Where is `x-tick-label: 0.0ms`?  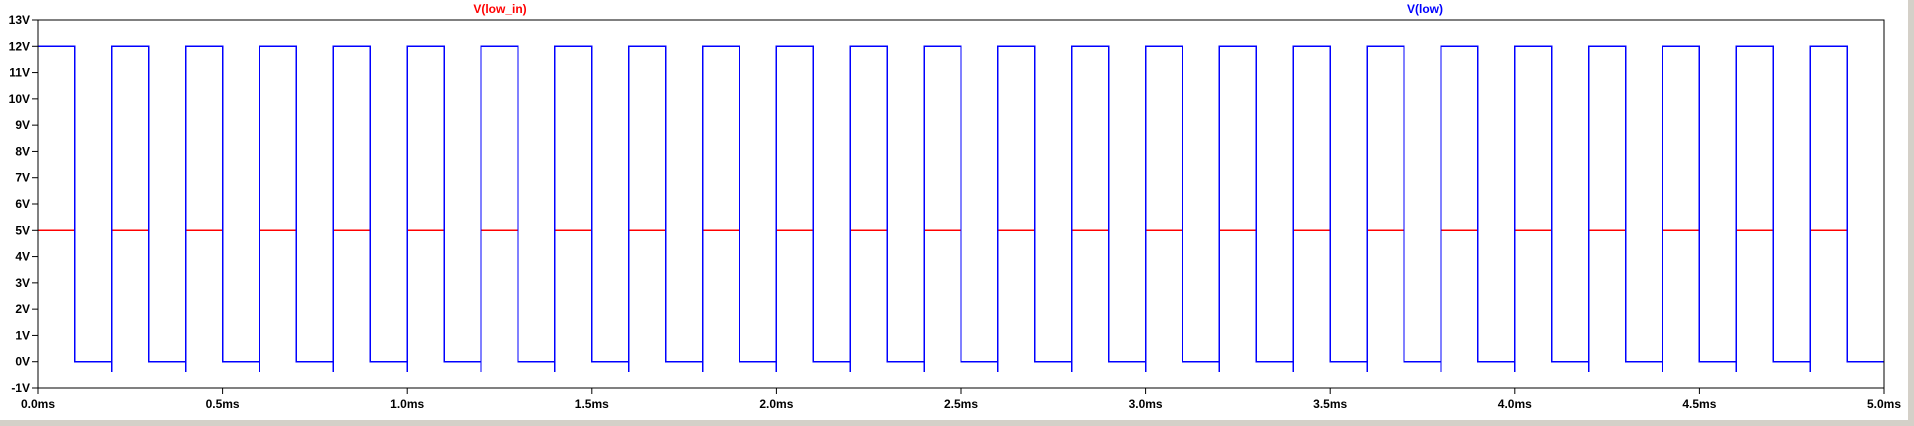
x-tick-label: 0.0ms is located at coordinates (38, 404).